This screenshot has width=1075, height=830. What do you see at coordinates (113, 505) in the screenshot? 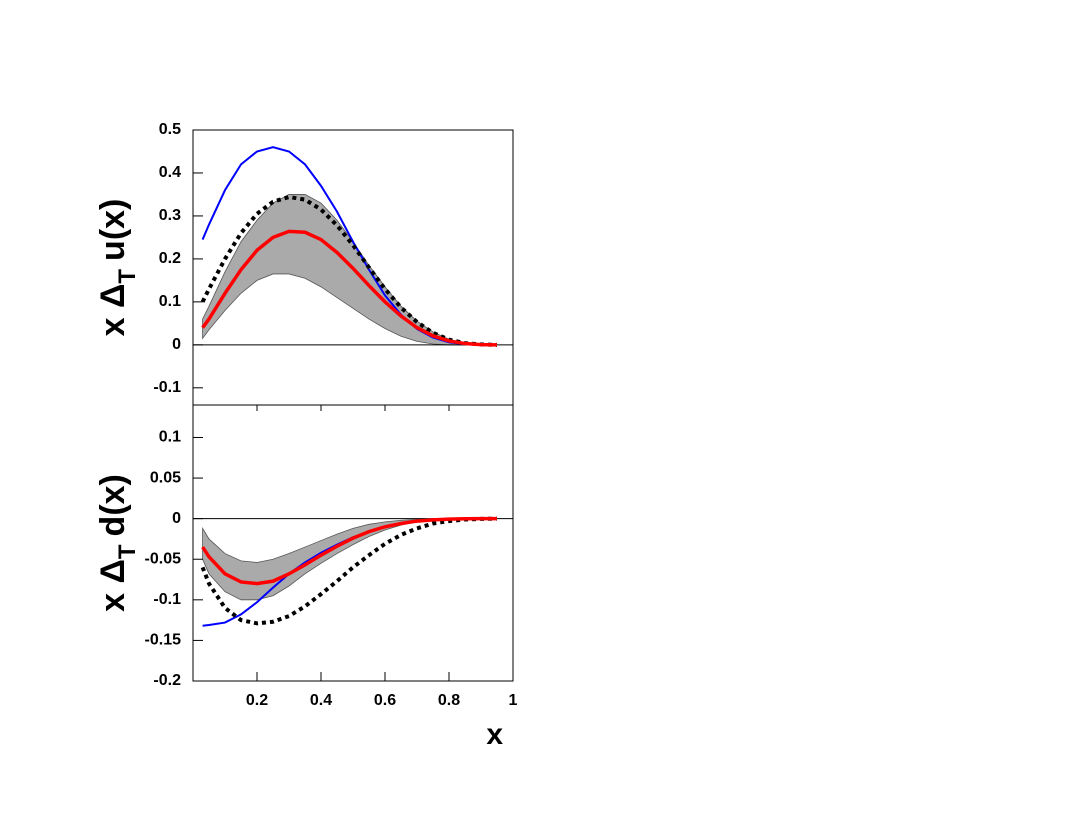
I see `y-label-part: d(x)` at bounding box center [113, 505].